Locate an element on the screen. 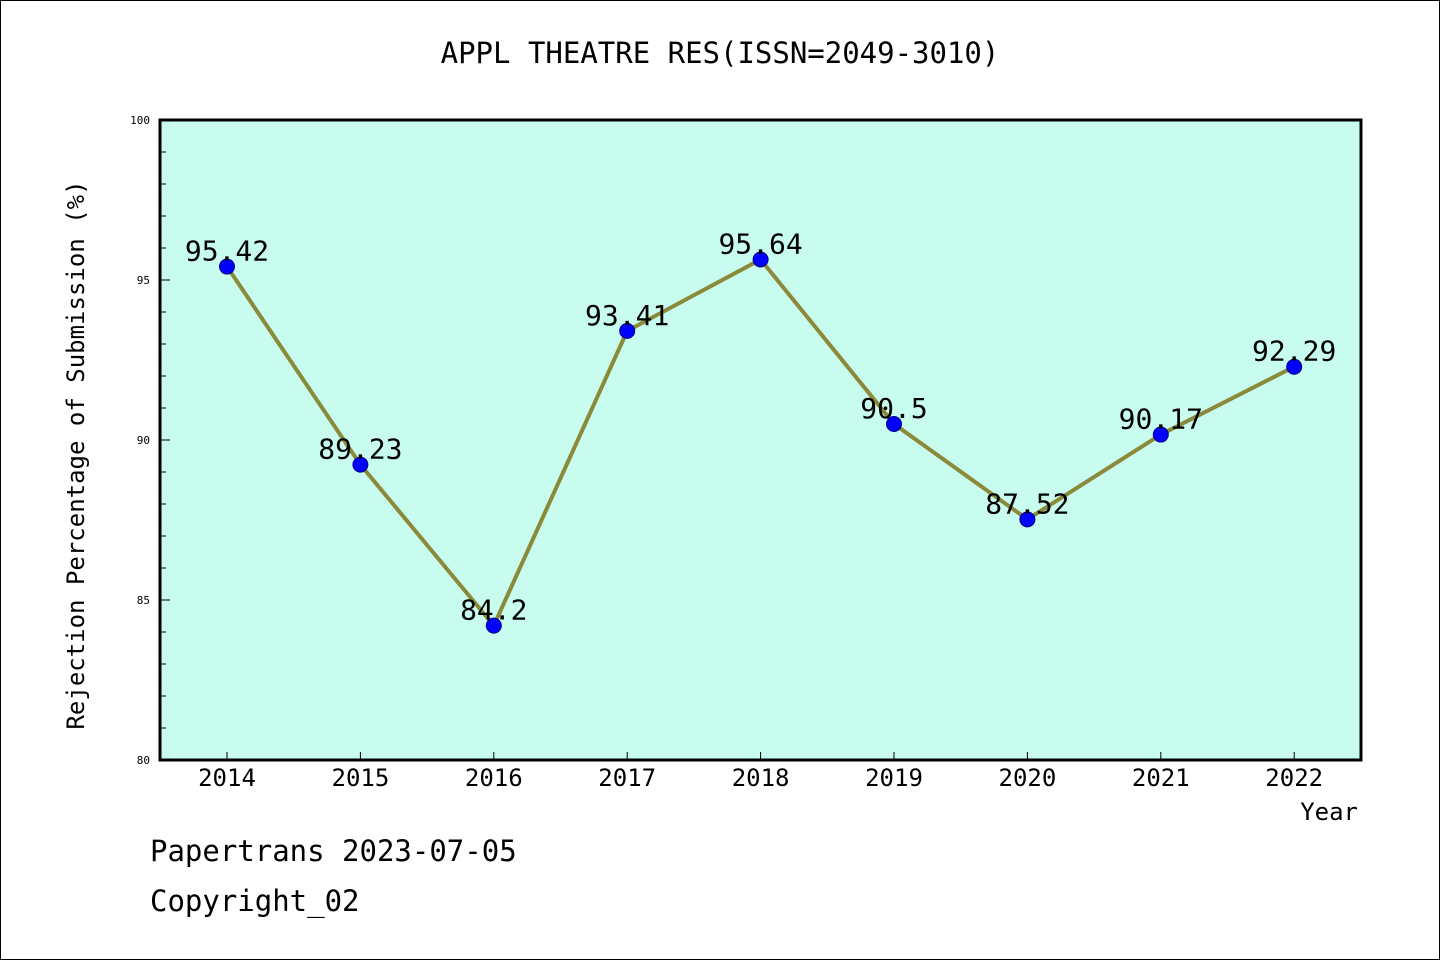  y-tick-label: 85 is located at coordinates (143, 600).